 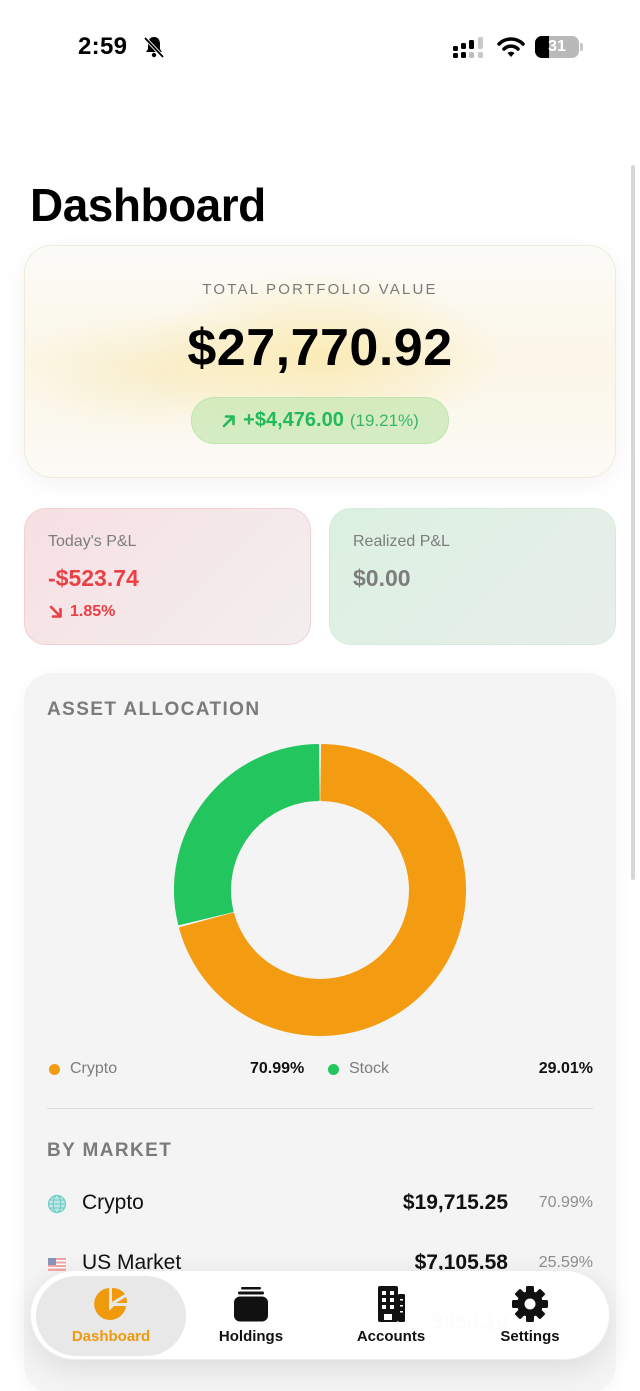 I want to click on realized-pnl-label: Realized P&L, so click(x=401, y=541).